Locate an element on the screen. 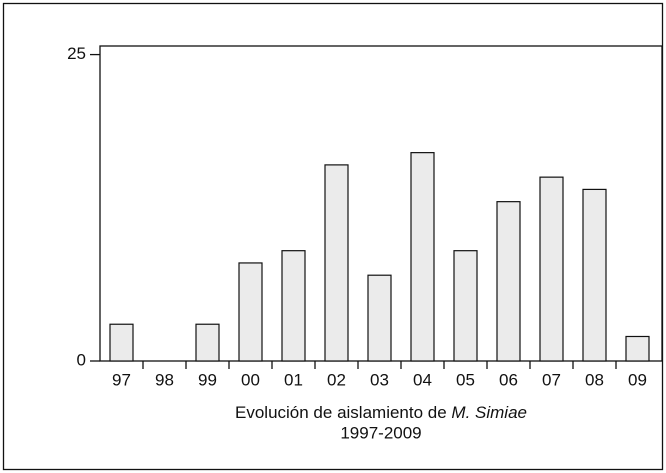 Image resolution: width=666 pixels, height=473 pixels. x-tick-label: 02 is located at coordinates (336, 379).